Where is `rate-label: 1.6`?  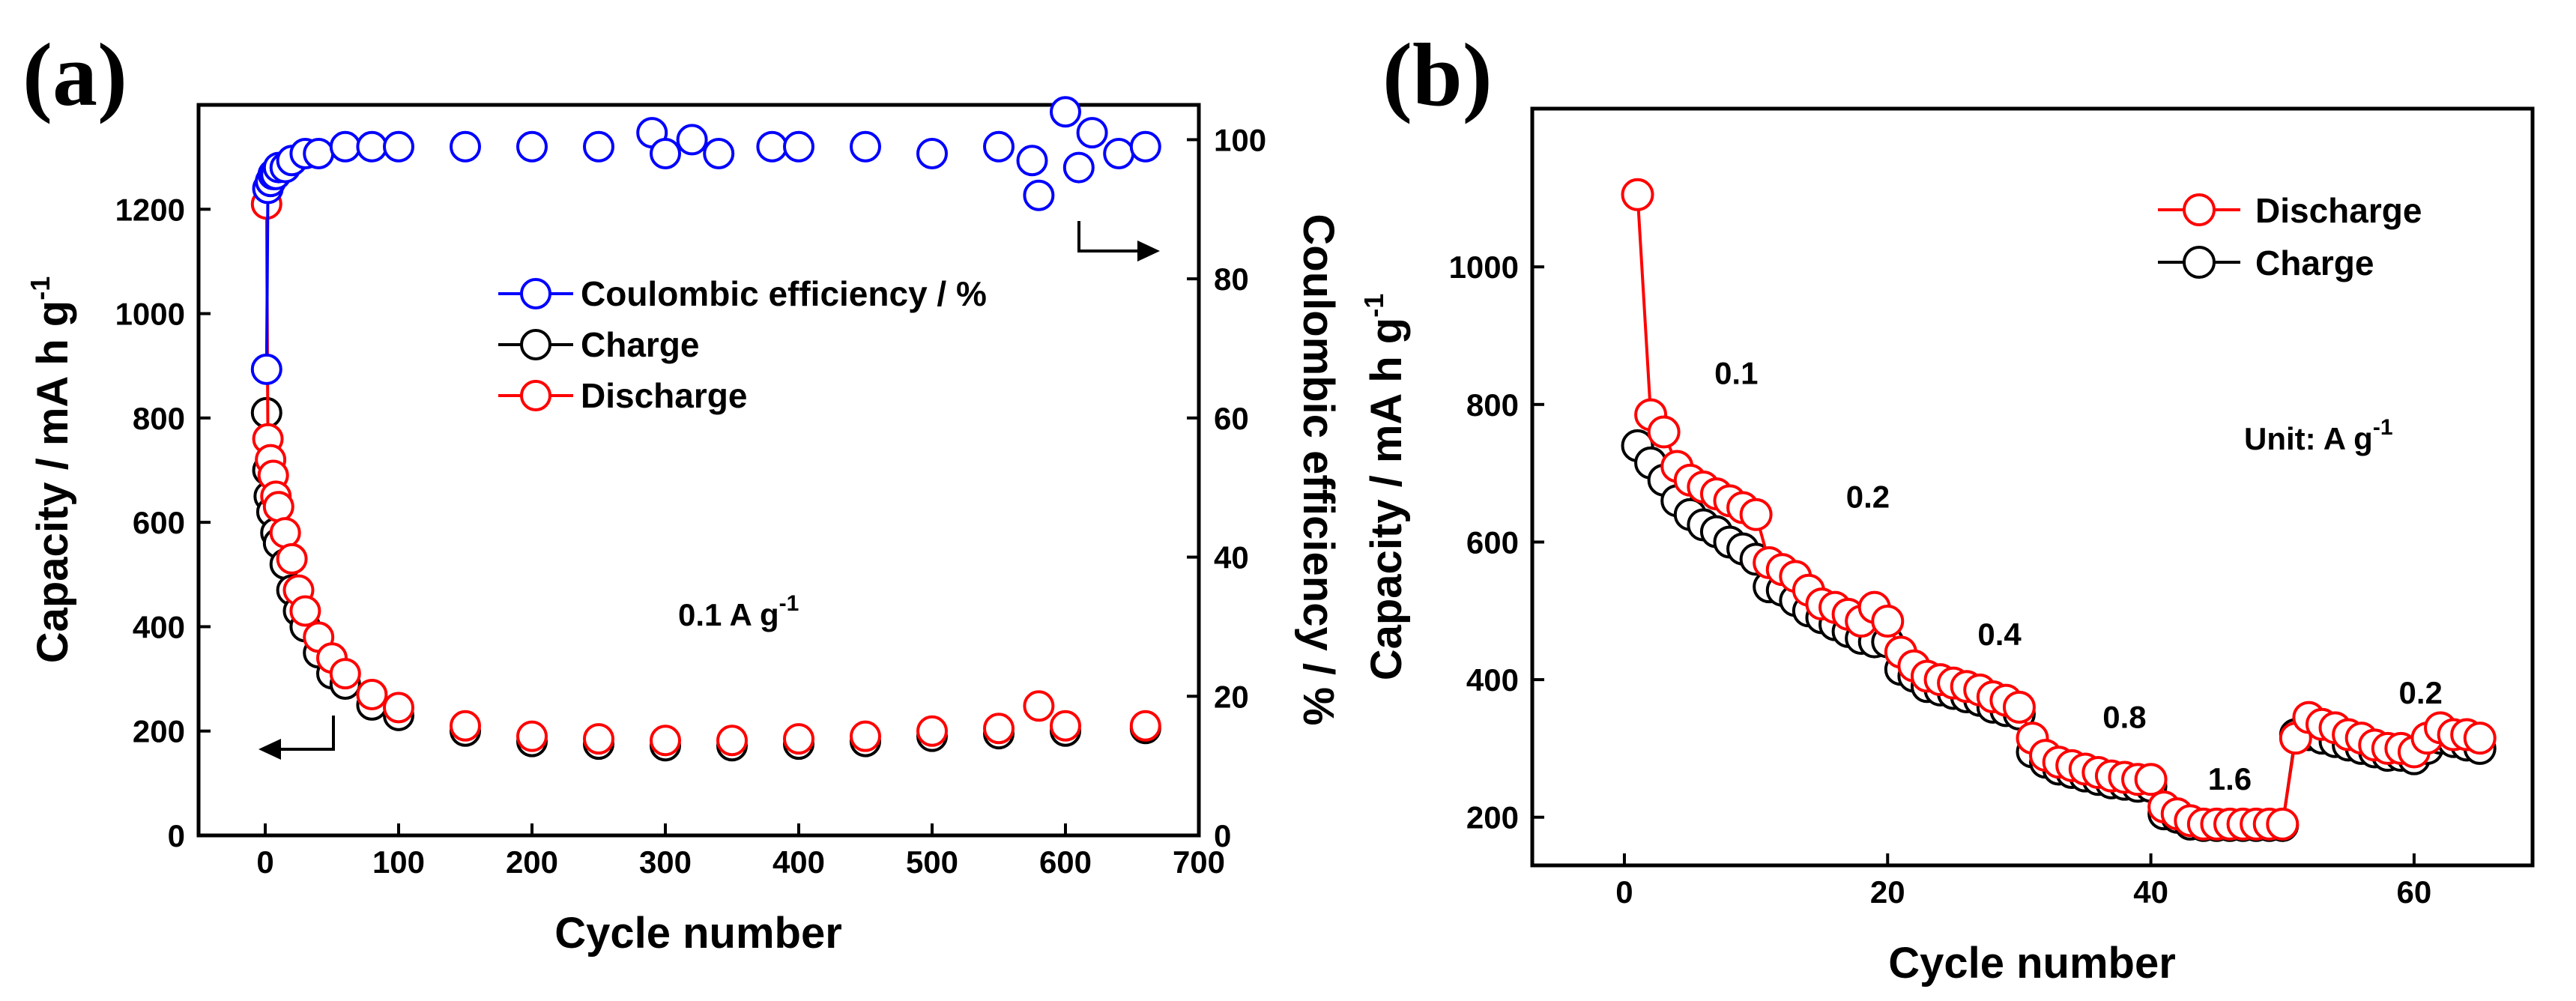 rate-label: 1.6 is located at coordinates (2230, 778).